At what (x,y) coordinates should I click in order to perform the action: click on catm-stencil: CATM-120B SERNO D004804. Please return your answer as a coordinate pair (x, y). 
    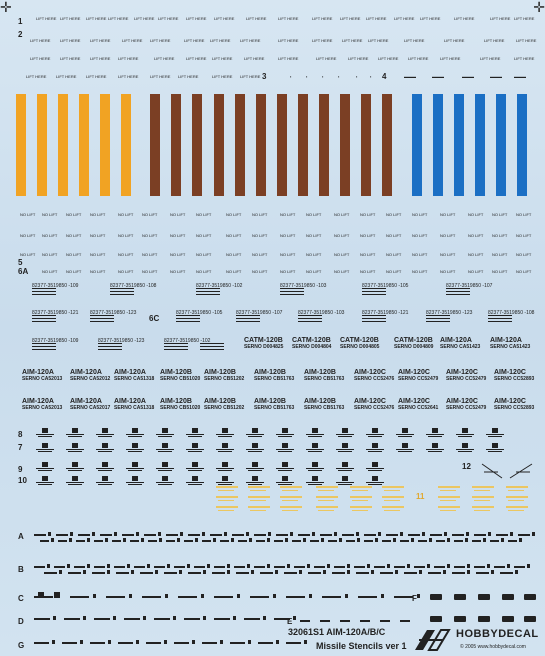
    Looking at the image, I should click on (311, 343).